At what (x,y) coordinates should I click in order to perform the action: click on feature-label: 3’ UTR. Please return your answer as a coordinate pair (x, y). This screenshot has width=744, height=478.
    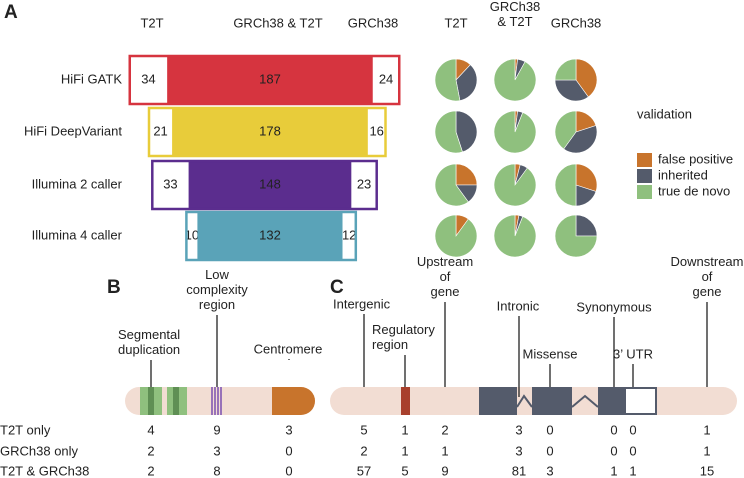
    Looking at the image, I should click on (633, 353).